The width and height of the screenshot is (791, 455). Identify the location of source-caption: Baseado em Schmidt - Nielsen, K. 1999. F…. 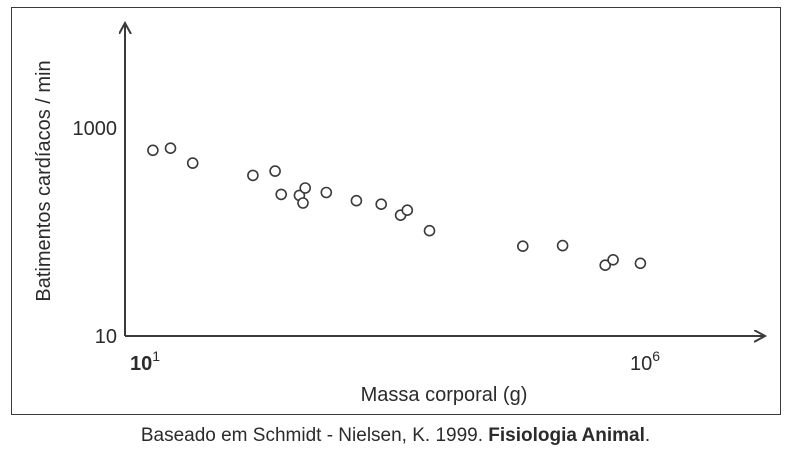
(395, 436).